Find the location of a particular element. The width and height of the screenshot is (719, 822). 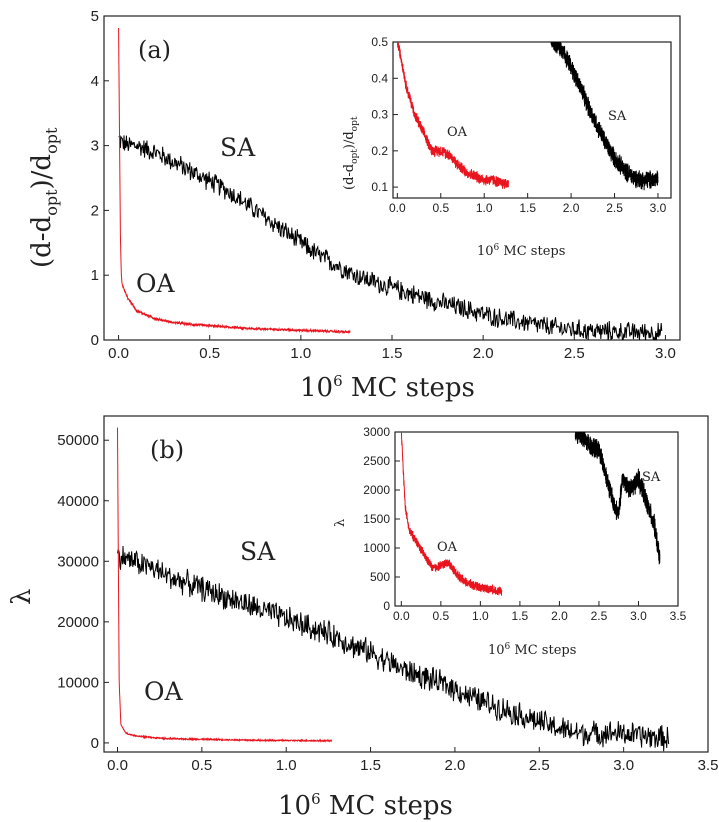

panel-a-xtick-label: 1.5 is located at coordinates (392, 353).